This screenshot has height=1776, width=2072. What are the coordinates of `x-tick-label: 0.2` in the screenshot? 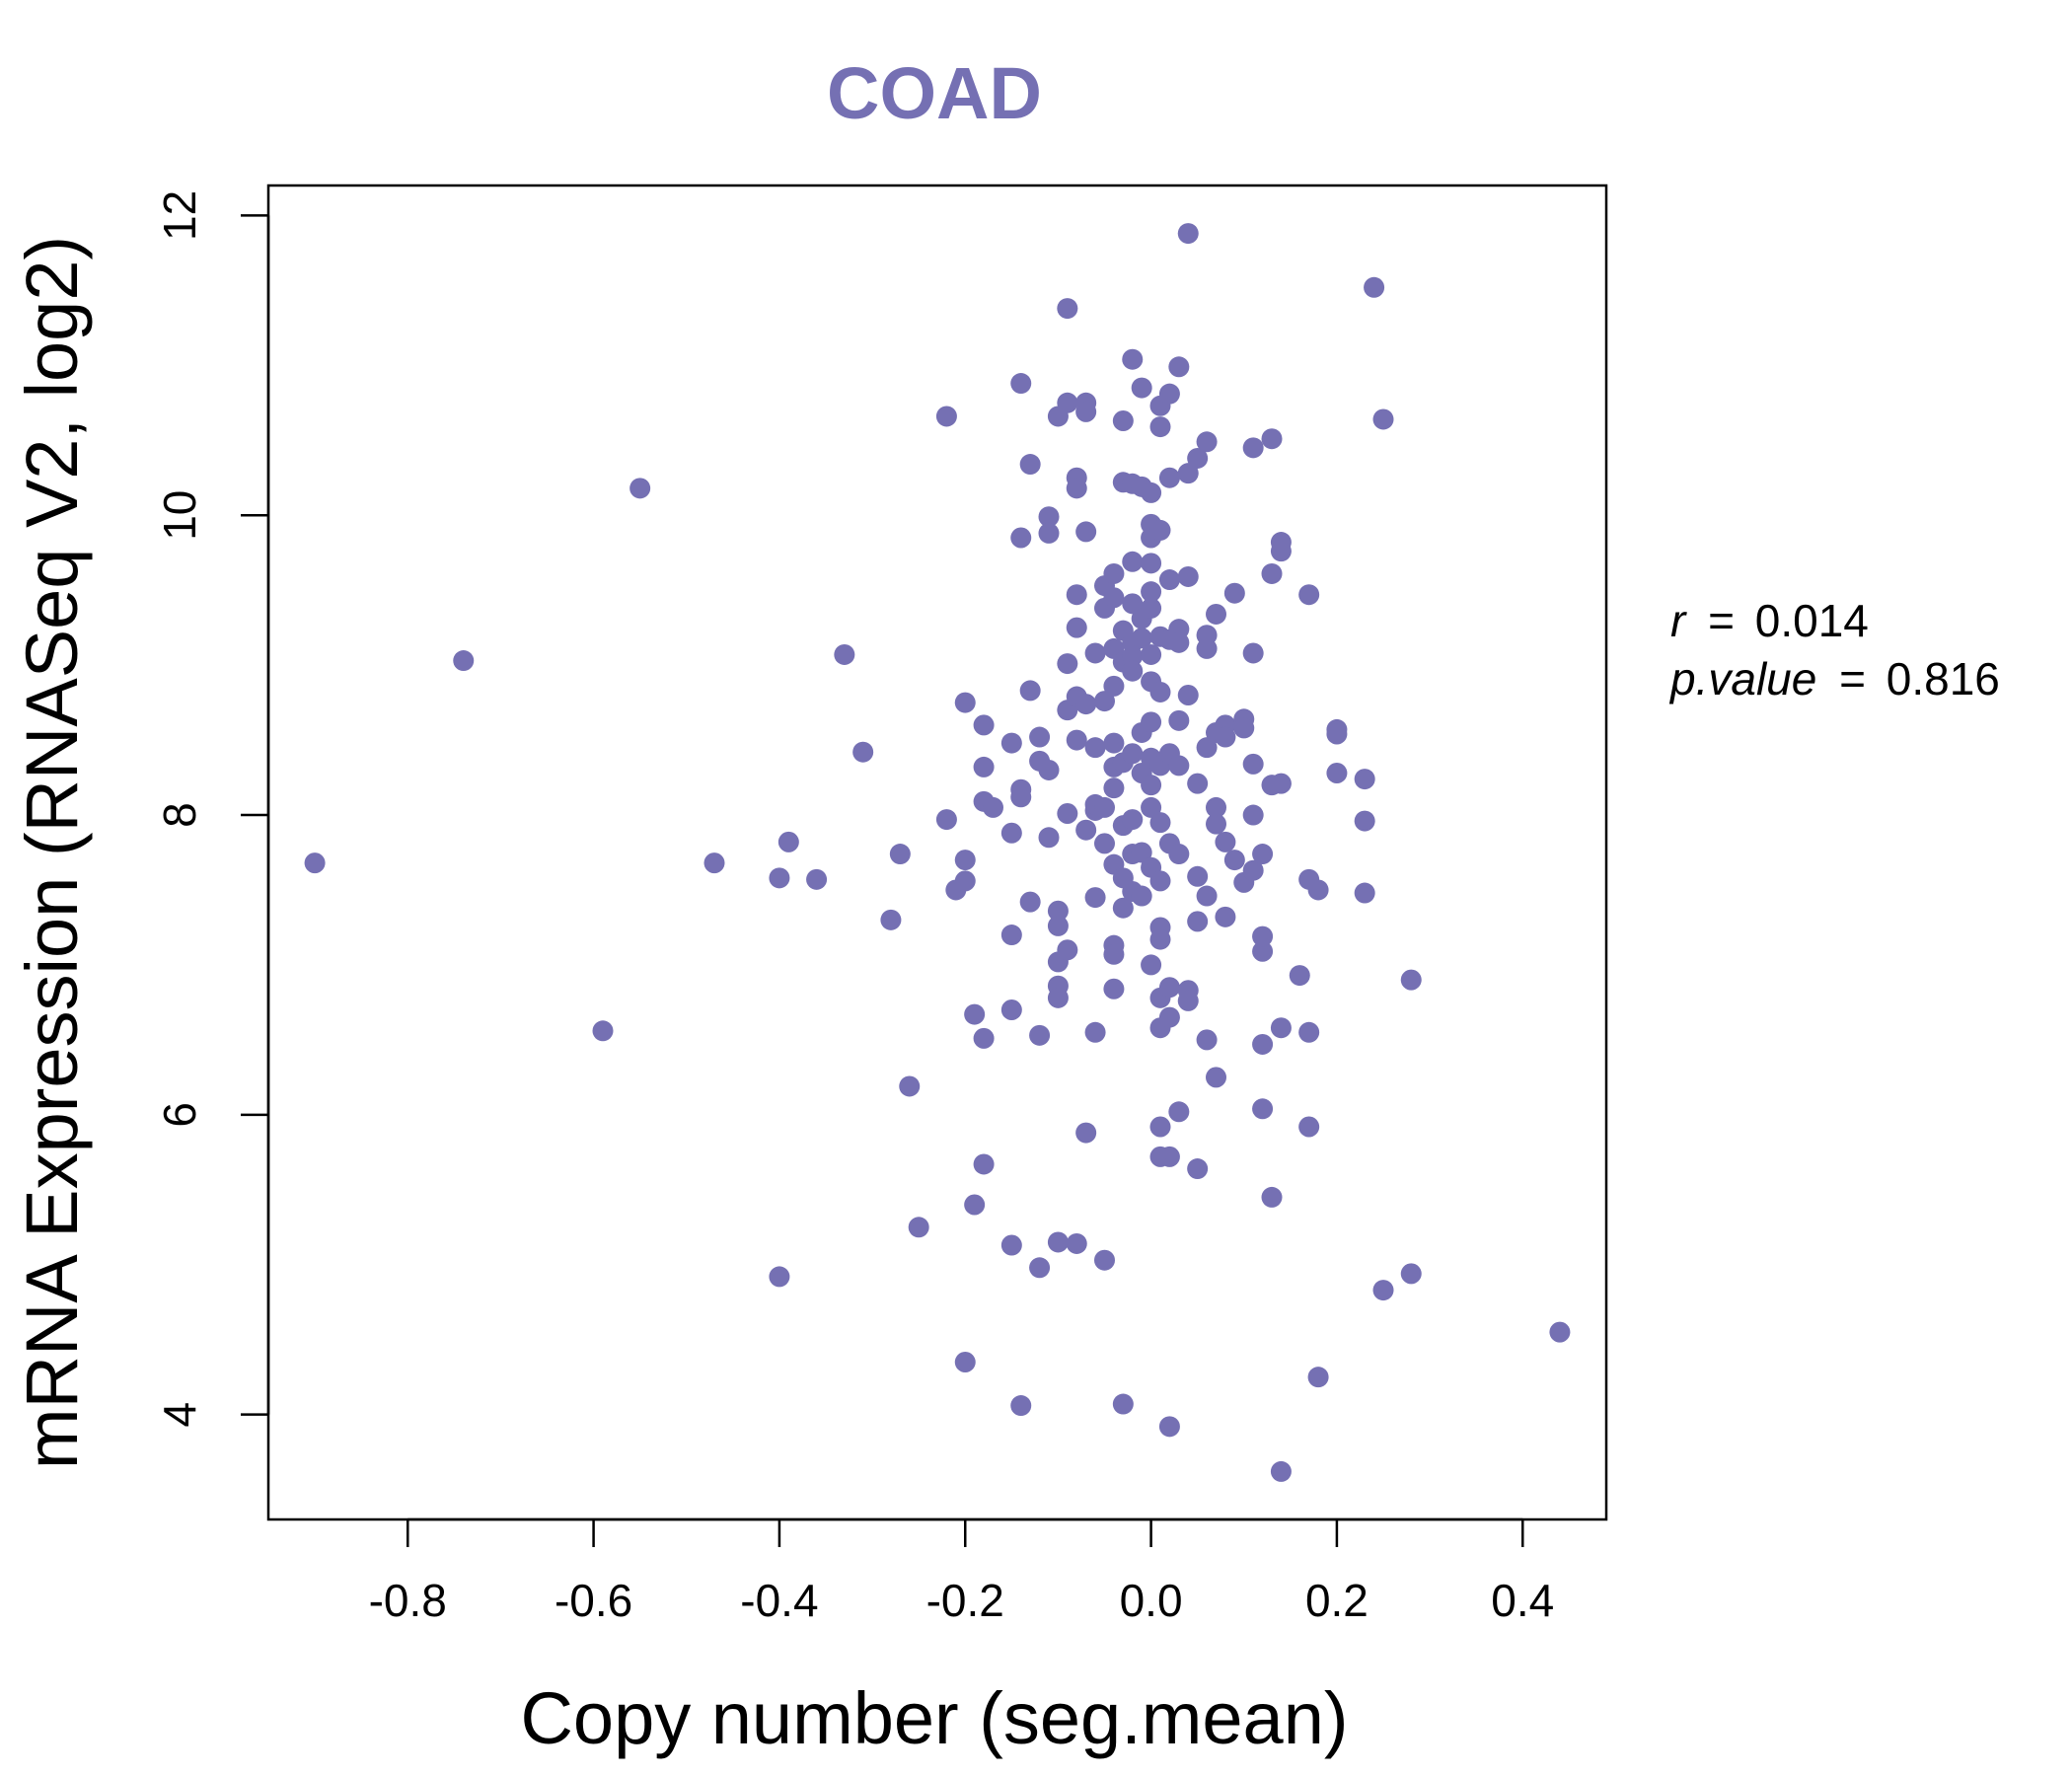 It's located at (1337, 1601).